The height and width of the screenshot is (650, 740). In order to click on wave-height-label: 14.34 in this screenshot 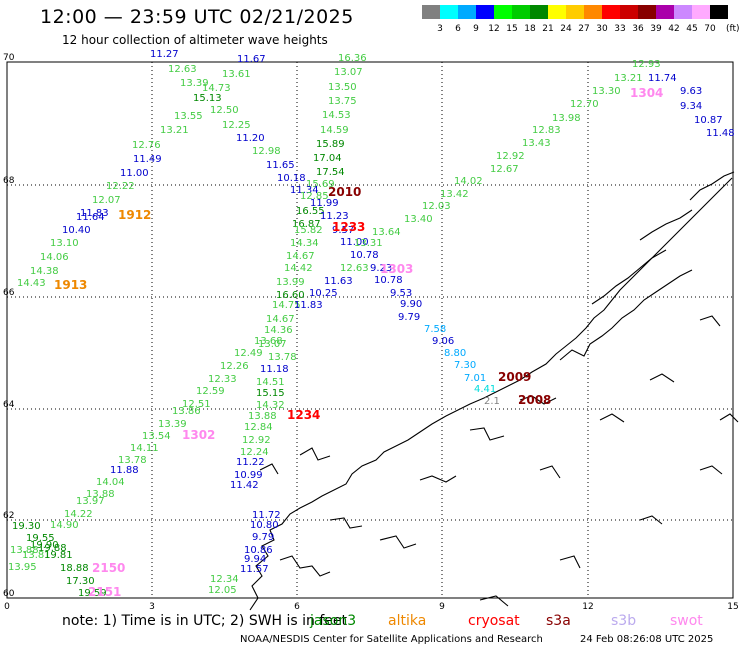, I will do `click(304, 243)`.